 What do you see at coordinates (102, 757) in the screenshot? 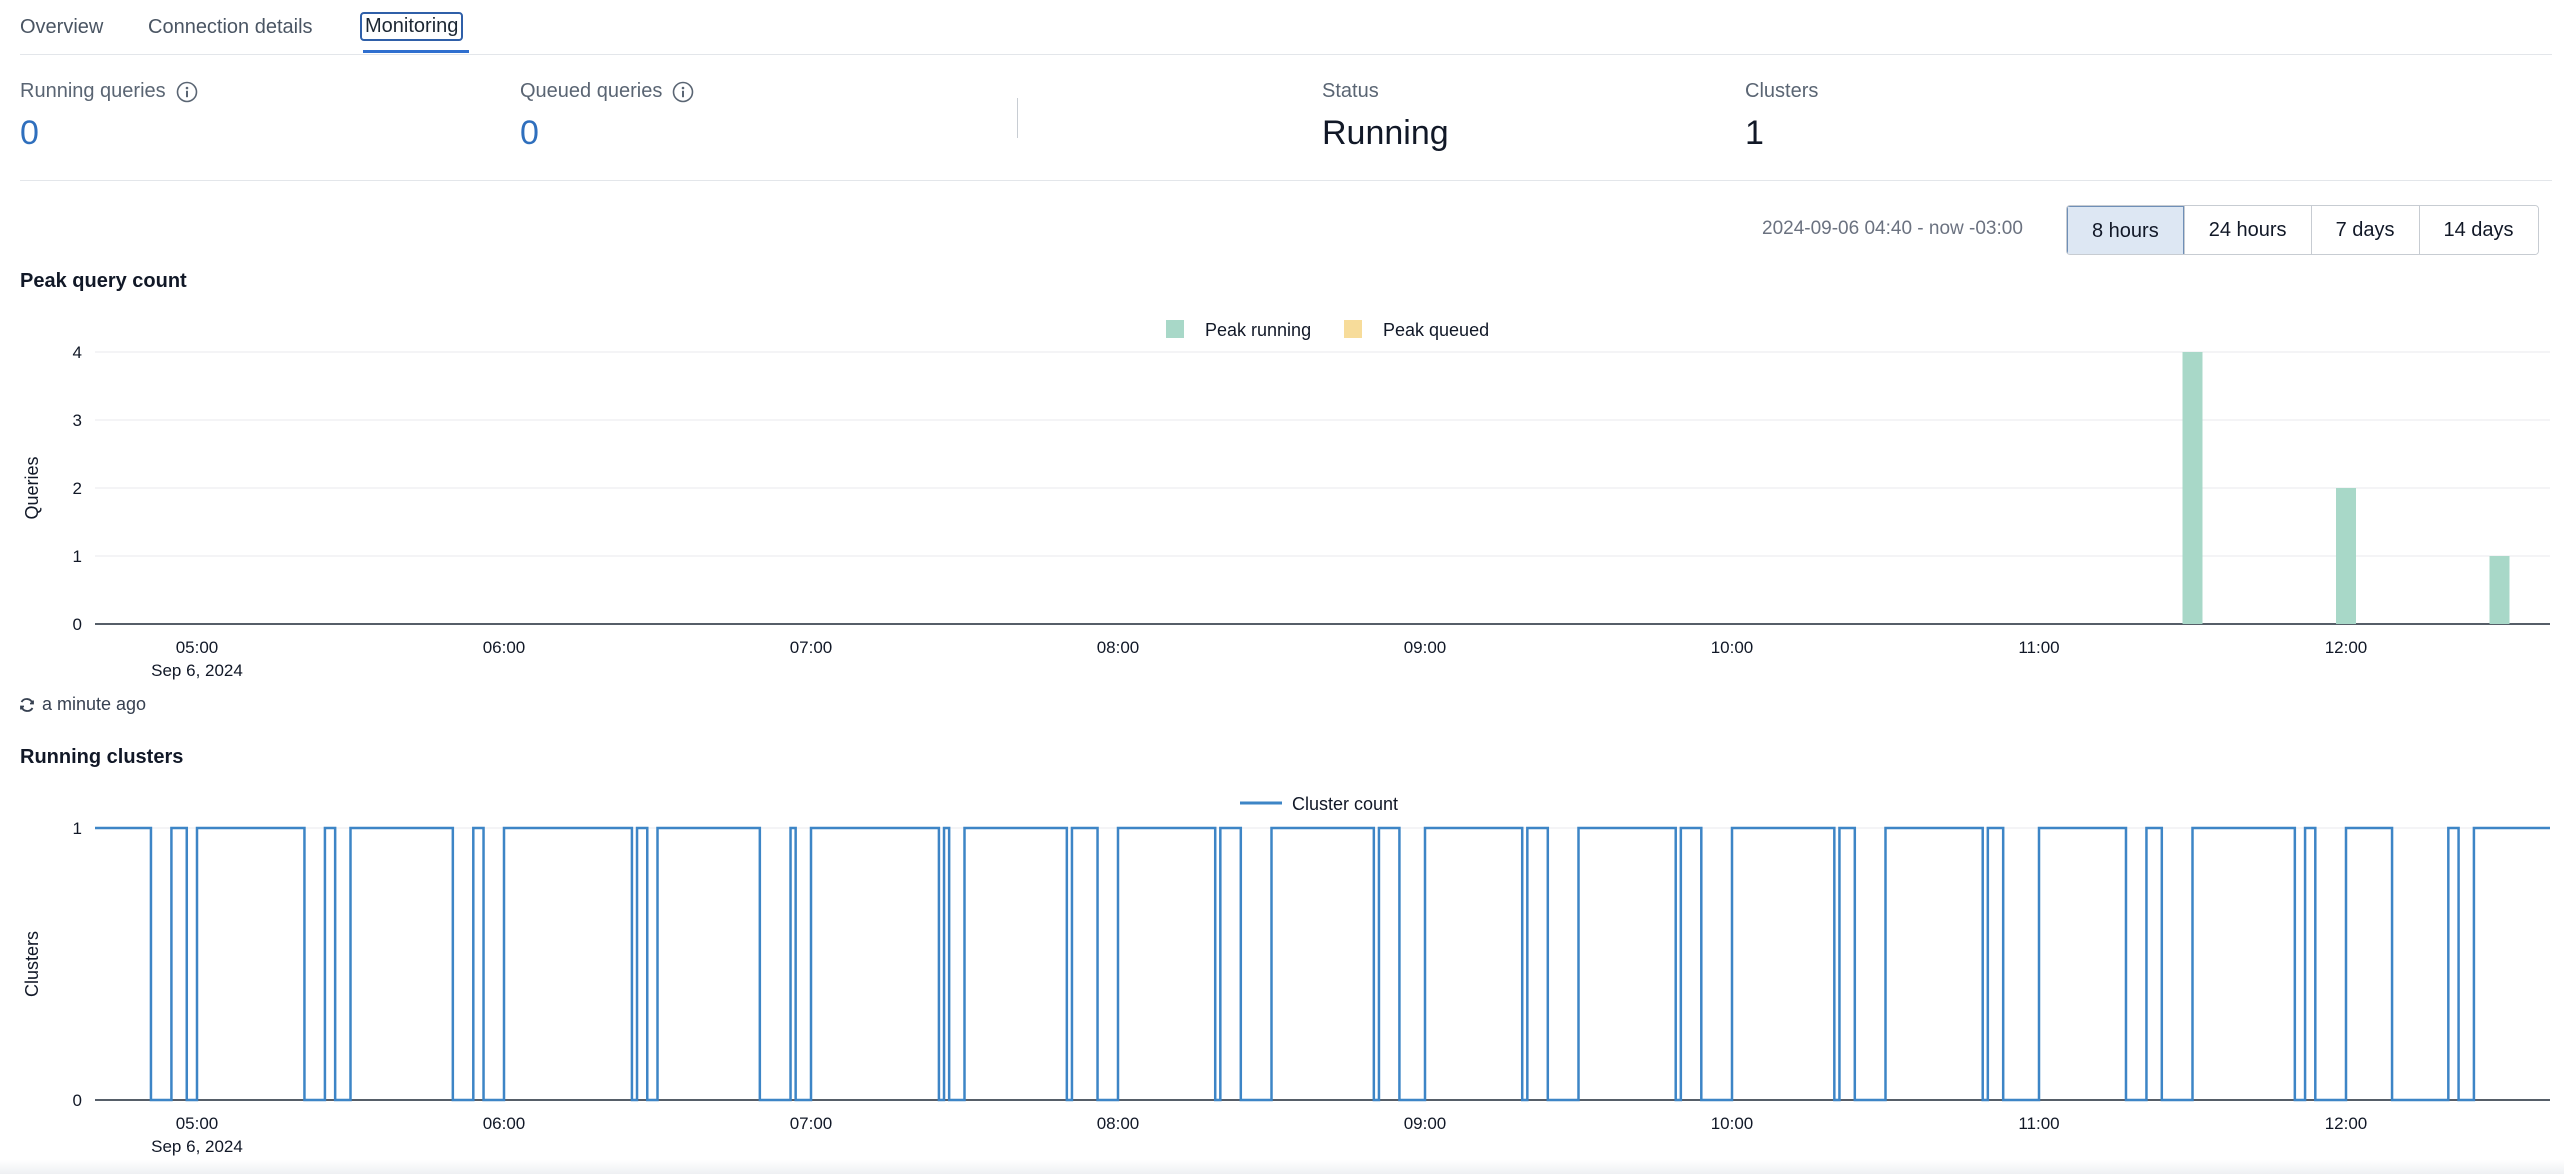
I see `running-clusters-title: Running clusters` at bounding box center [102, 757].